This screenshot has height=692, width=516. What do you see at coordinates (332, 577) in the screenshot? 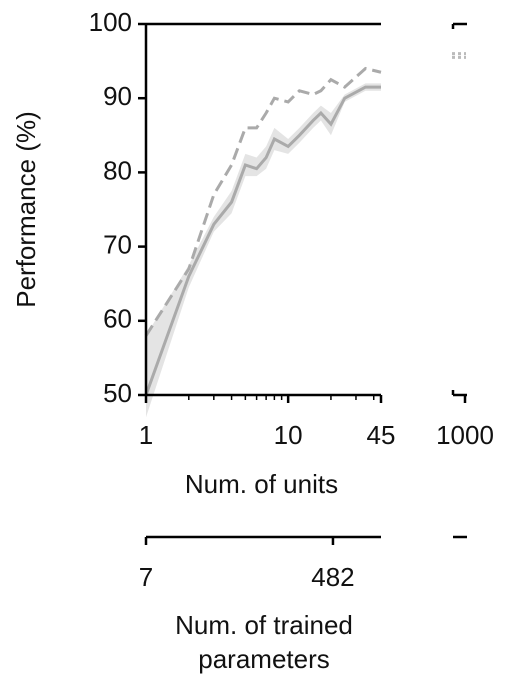
I see `x-tick-label: 482` at bounding box center [332, 577].